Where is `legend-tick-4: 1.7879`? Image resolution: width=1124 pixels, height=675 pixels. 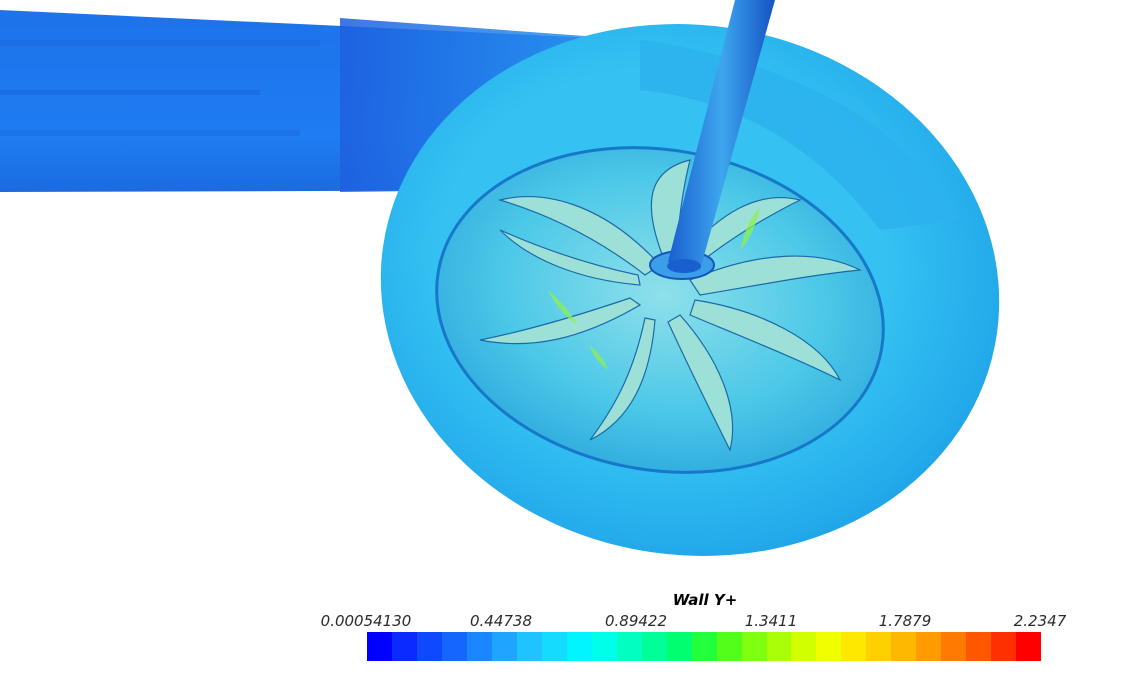
legend-tick-4: 1.7879 is located at coordinates (905, 621).